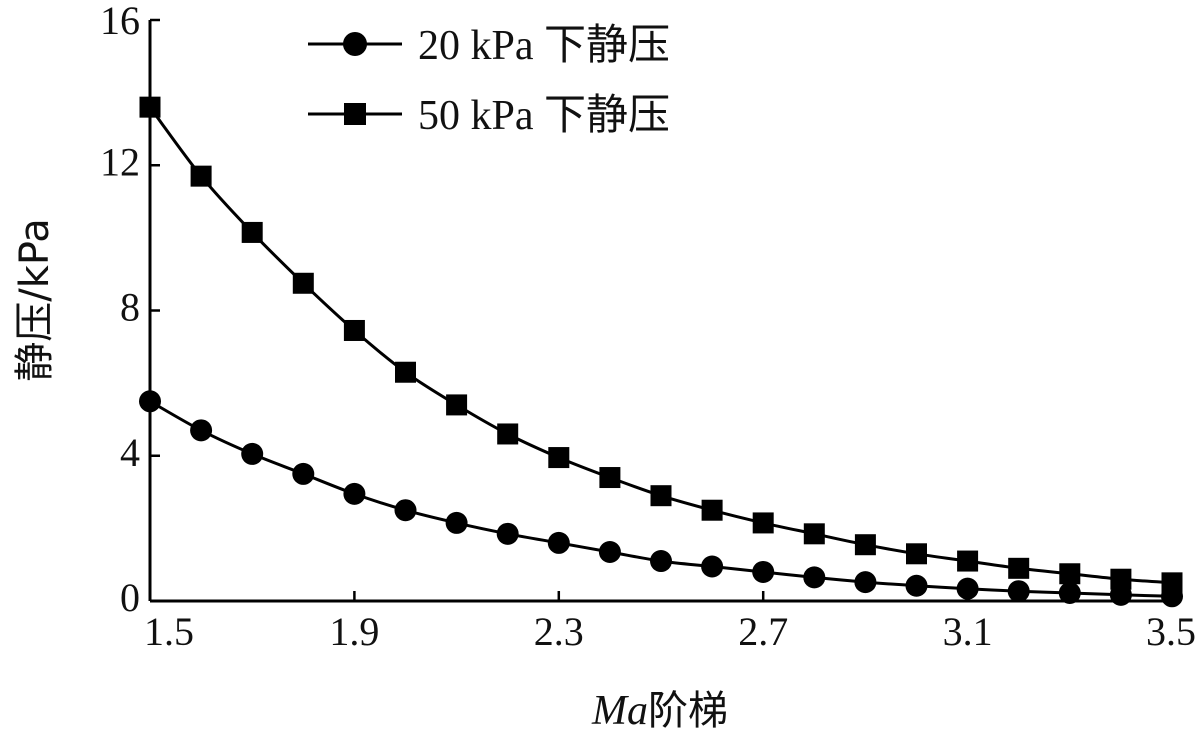 The width and height of the screenshot is (1200, 744). Describe the element at coordinates (489, 81) in the screenshot. I see `legend: 20 kPa 下静压 50 kPa 下静压` at that location.